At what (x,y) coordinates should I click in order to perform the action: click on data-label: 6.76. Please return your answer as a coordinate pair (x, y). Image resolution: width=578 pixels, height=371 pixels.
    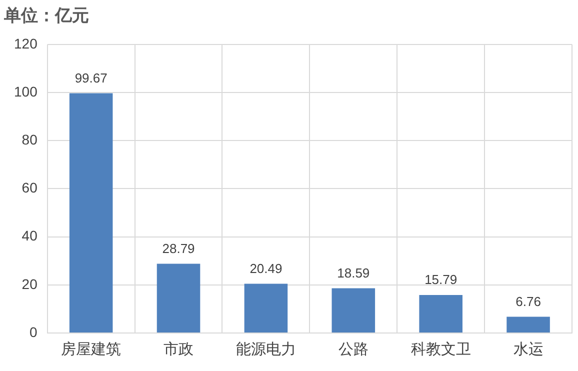
    Looking at the image, I should click on (528, 301).